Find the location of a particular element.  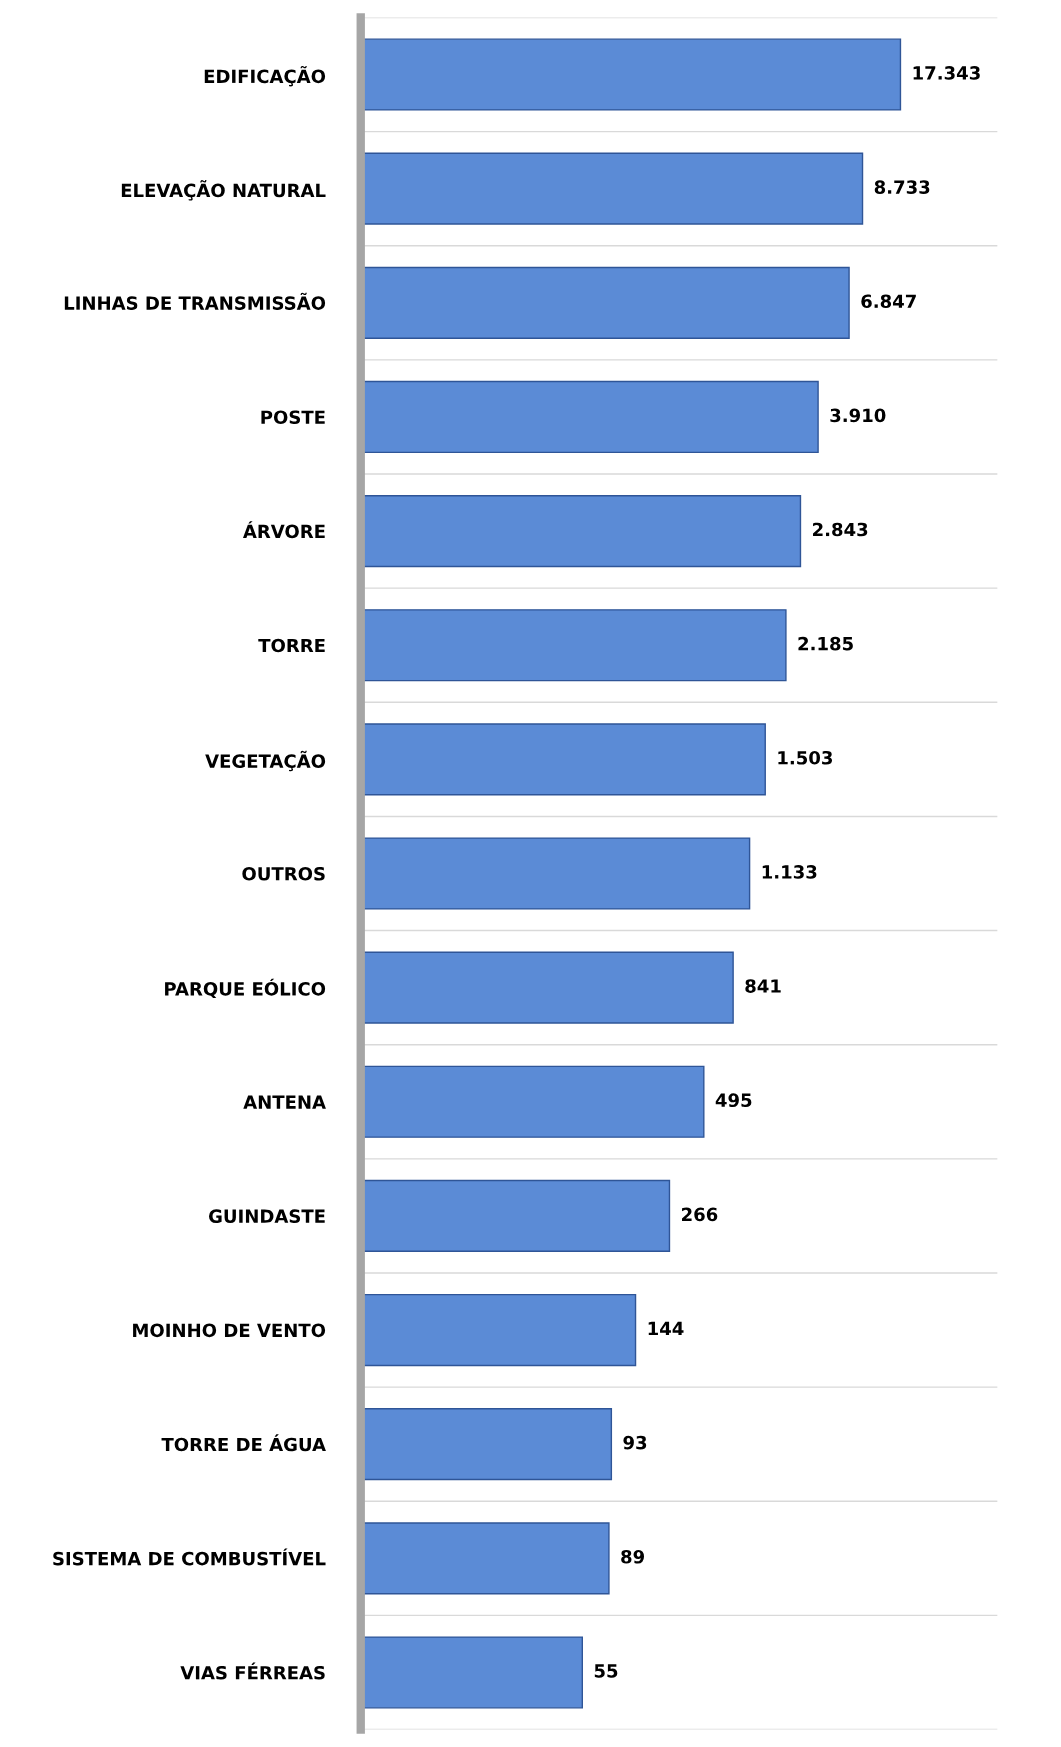

y-tick-label: ELEVAÇÃO NATURAL is located at coordinates (223, 190).